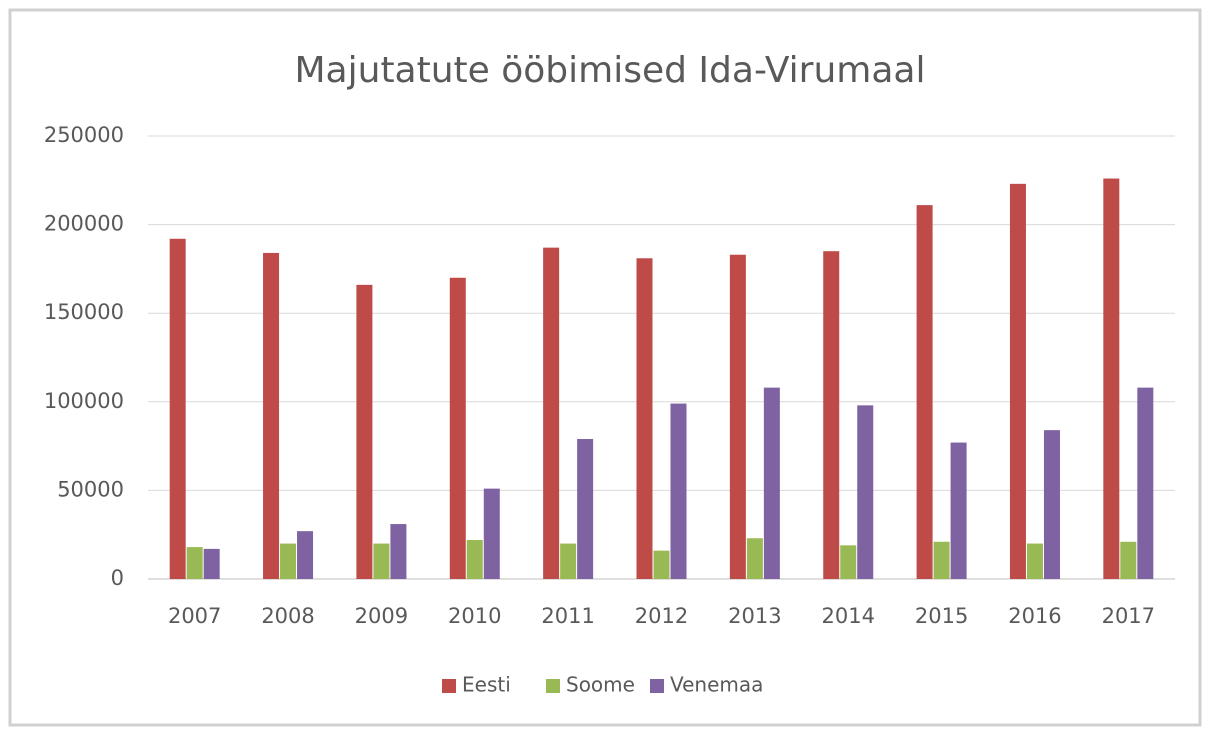  What do you see at coordinates (381, 616) in the screenshot?
I see `x-tick-label: 2009` at bounding box center [381, 616].